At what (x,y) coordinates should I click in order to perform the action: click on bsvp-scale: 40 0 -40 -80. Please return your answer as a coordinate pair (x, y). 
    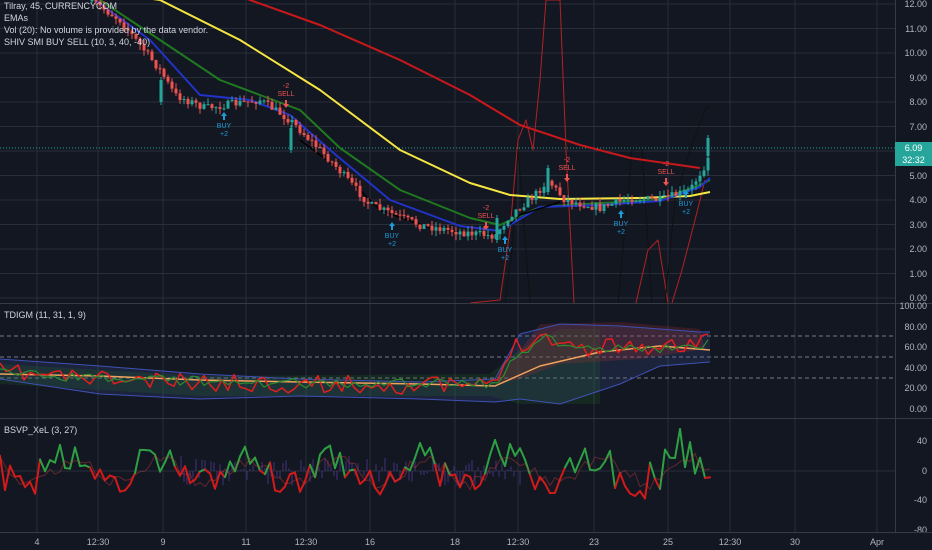
    Looking at the image, I should click on (913, 477).